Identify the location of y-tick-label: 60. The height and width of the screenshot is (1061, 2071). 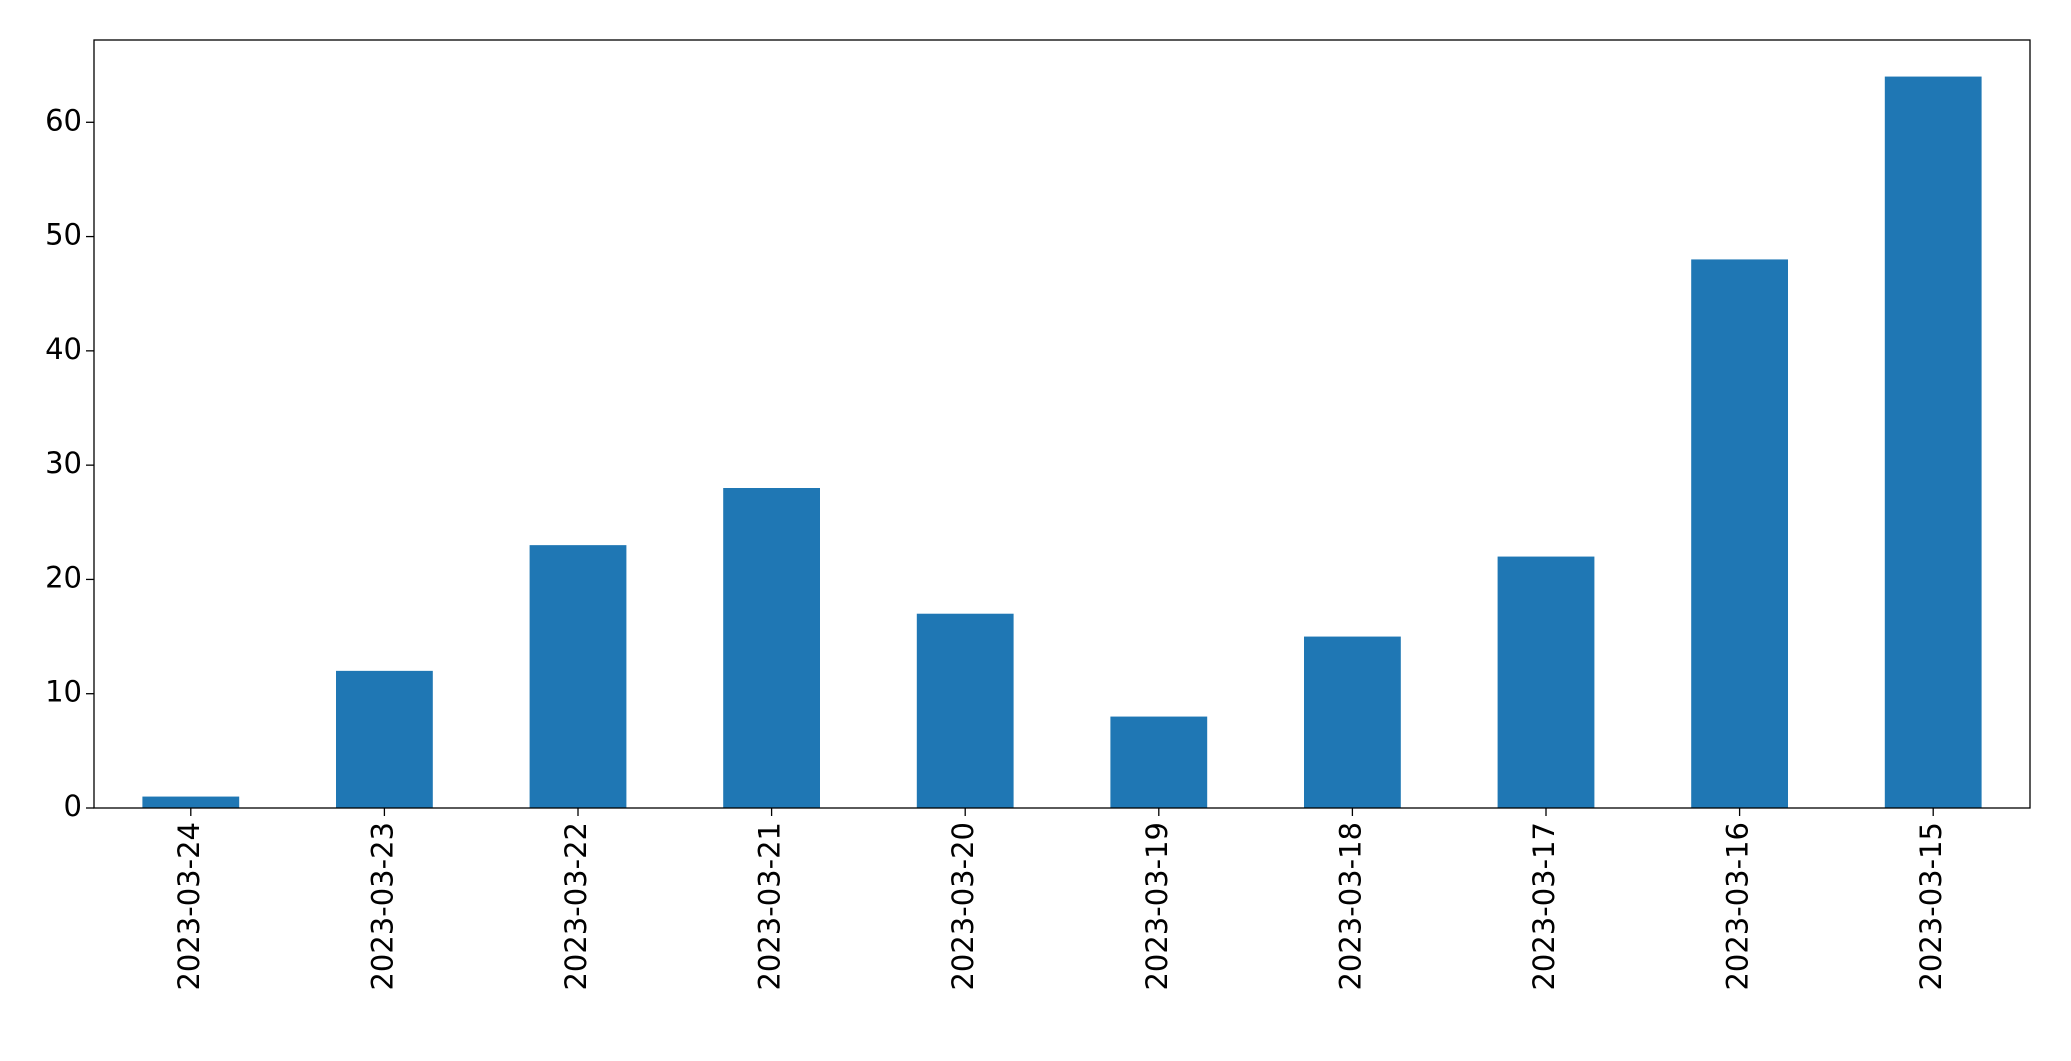
(63, 120).